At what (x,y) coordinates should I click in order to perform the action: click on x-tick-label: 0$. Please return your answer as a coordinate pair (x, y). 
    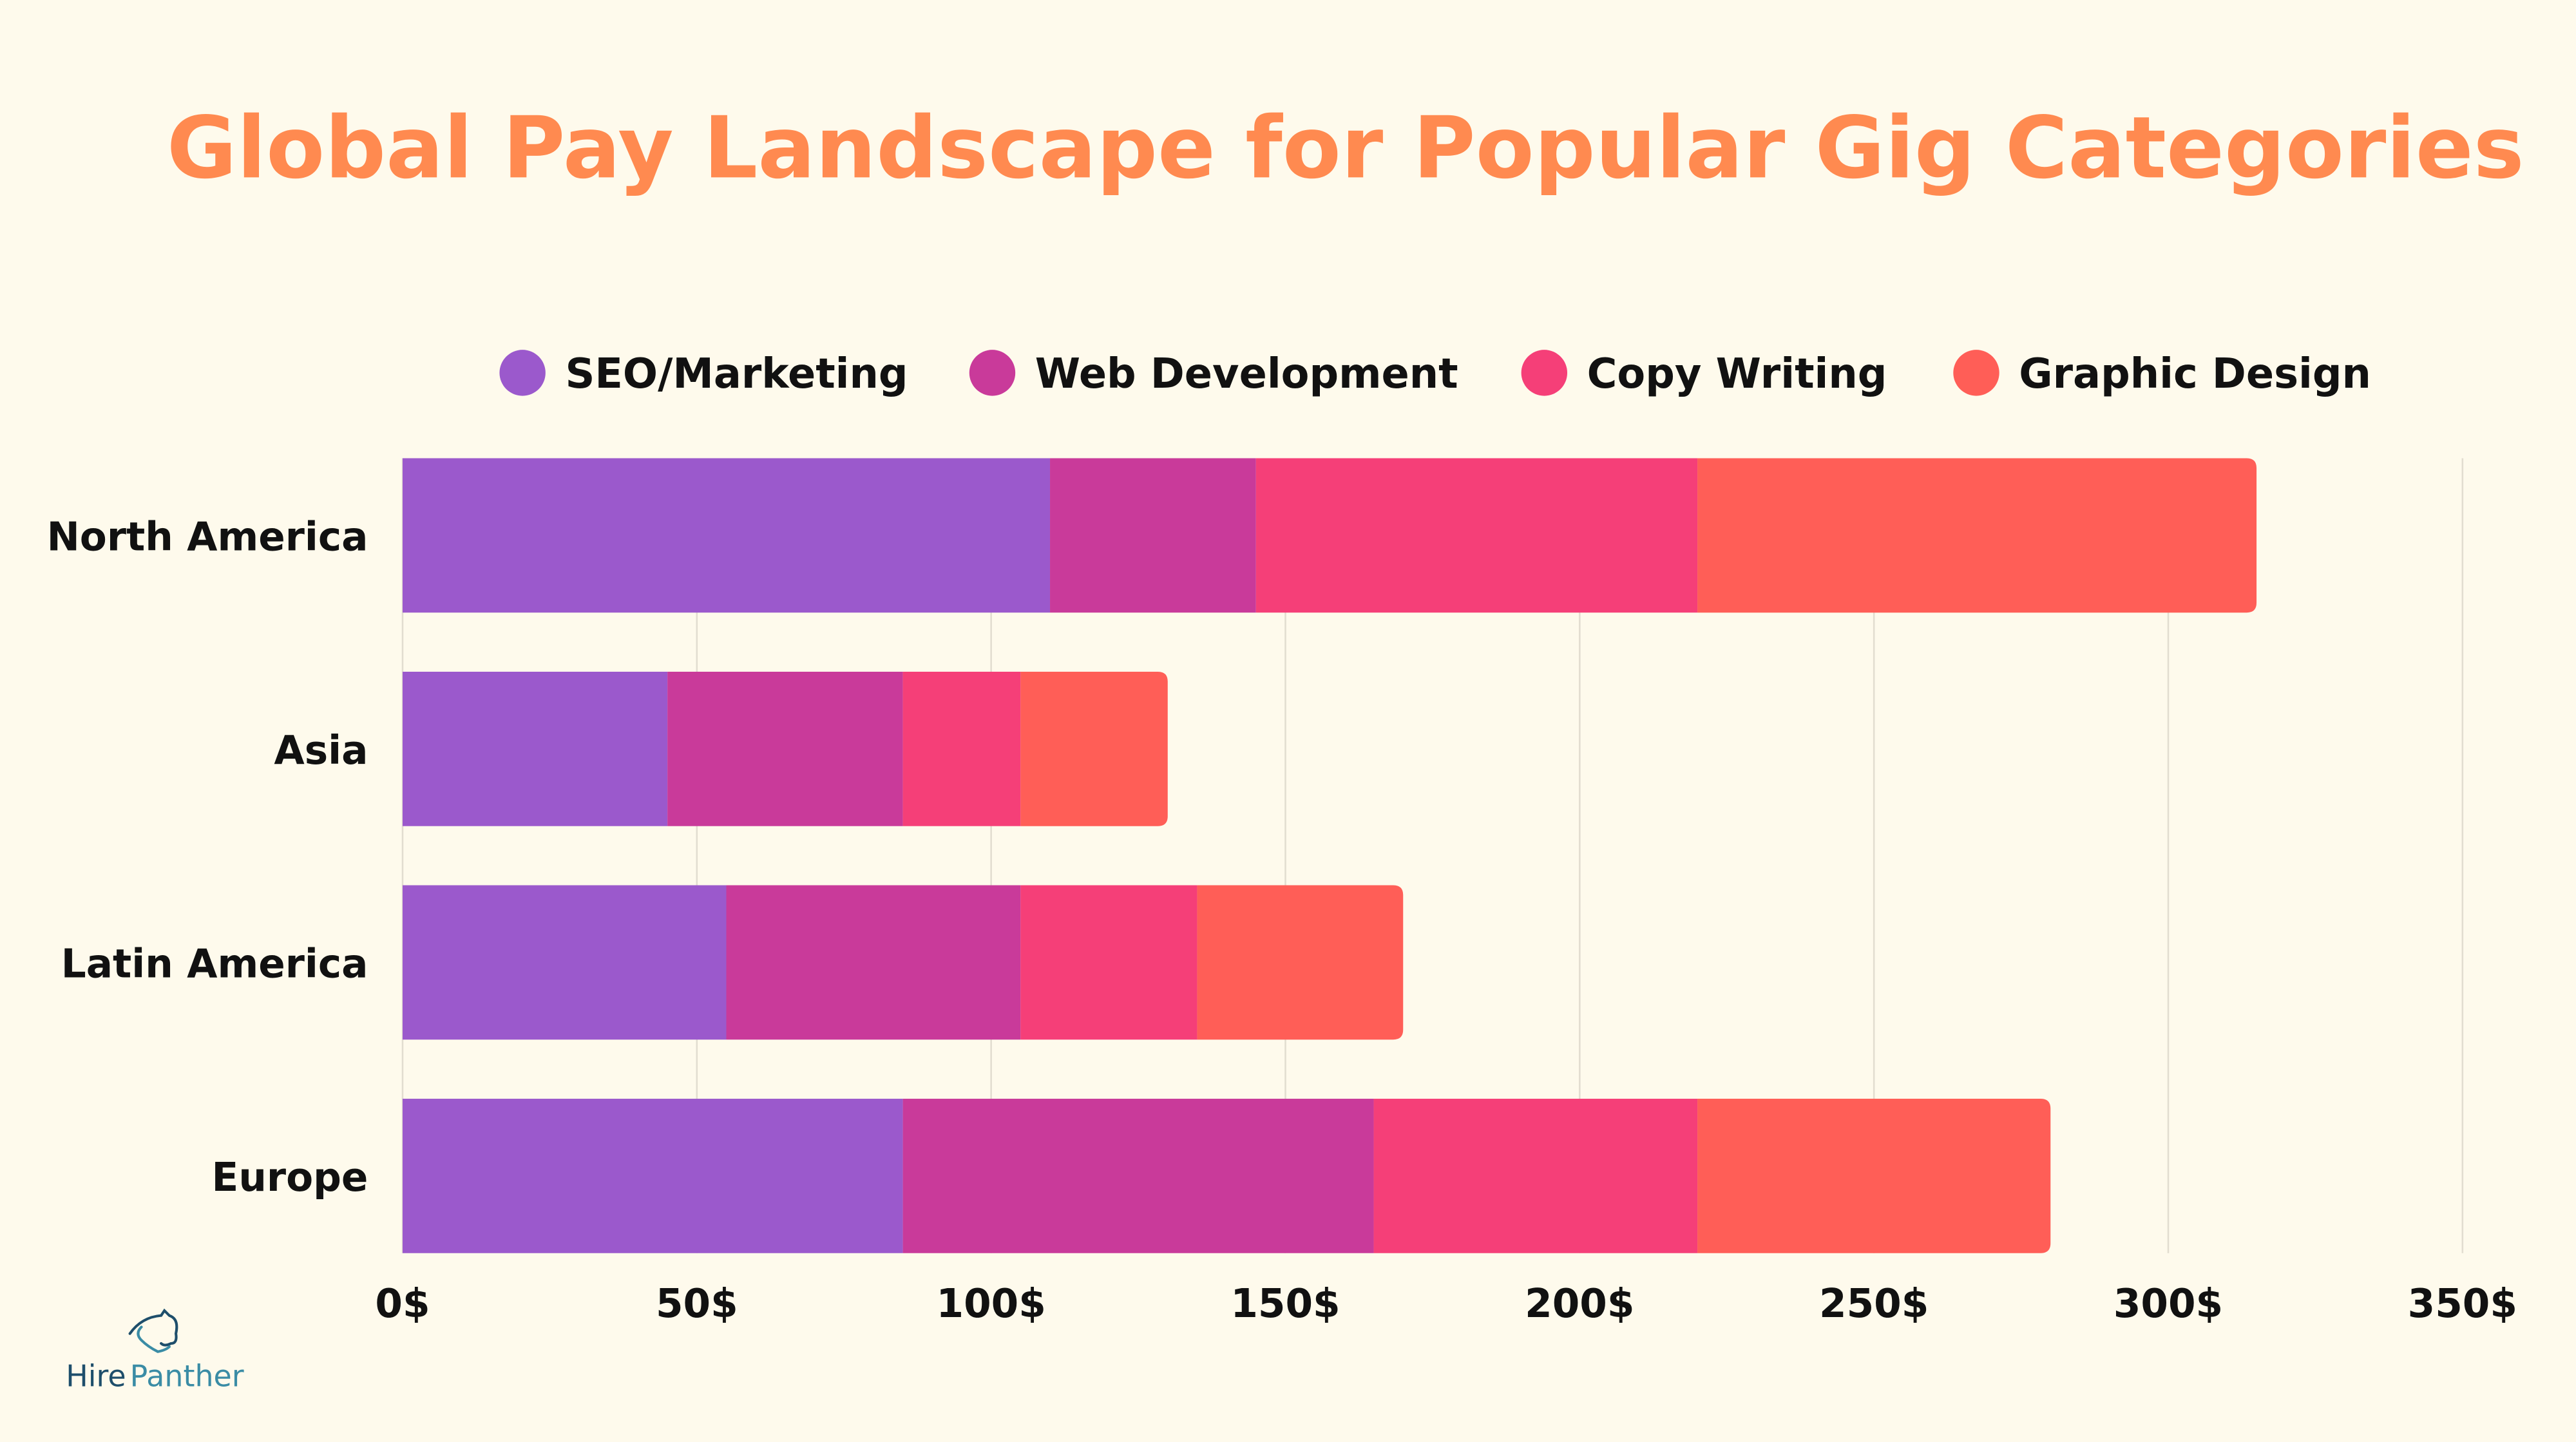
    Looking at the image, I should click on (402, 1304).